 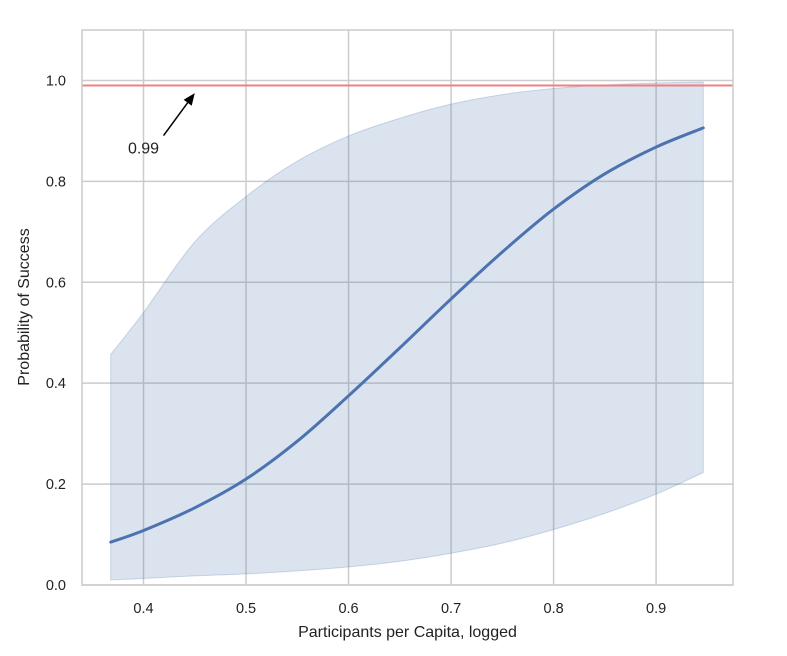 I want to click on x-tick-label: 0.5, so click(x=246, y=609).